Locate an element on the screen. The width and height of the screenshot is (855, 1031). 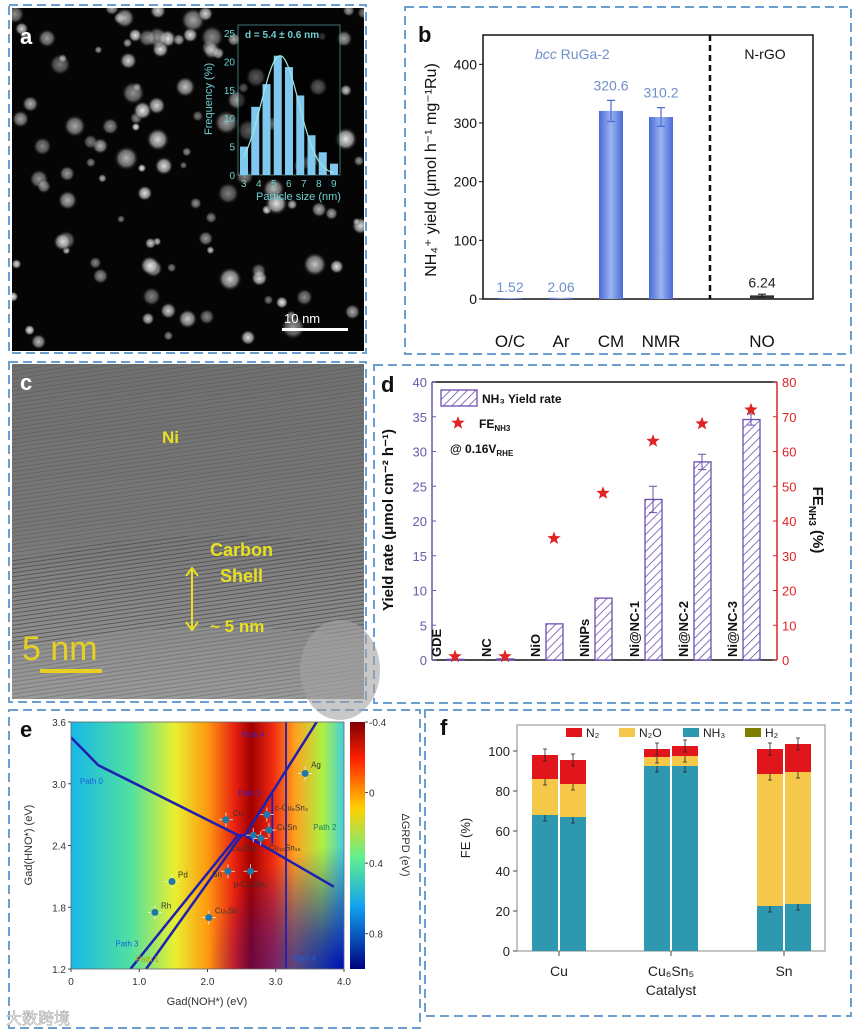
y2-tick-label: 40 is located at coordinates (789, 521).